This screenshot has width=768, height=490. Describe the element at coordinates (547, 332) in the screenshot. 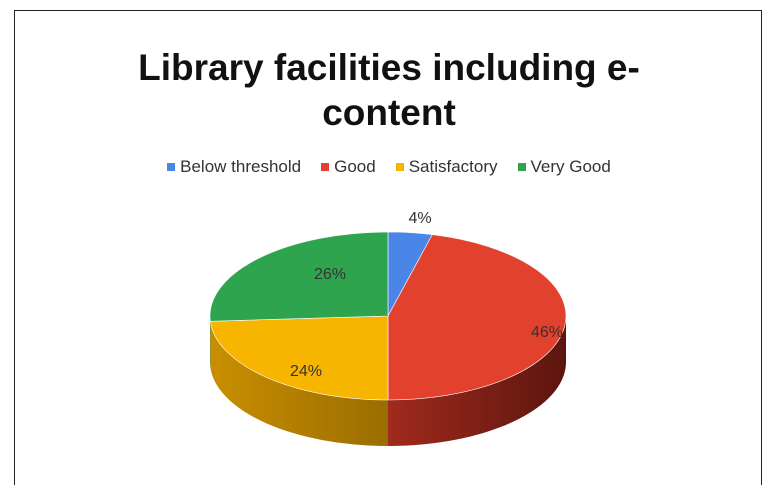

I see `data-label-good: 46%` at that location.